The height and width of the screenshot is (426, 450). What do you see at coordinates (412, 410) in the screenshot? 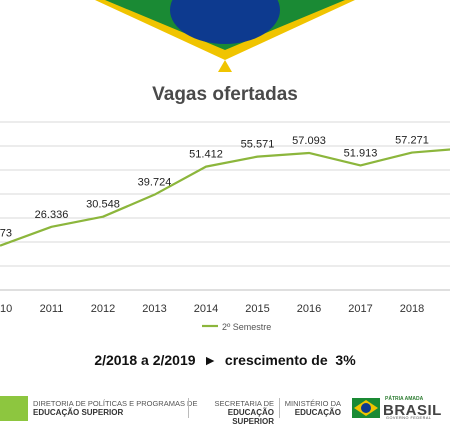
I see `brand-word: BRASIL` at bounding box center [412, 410].